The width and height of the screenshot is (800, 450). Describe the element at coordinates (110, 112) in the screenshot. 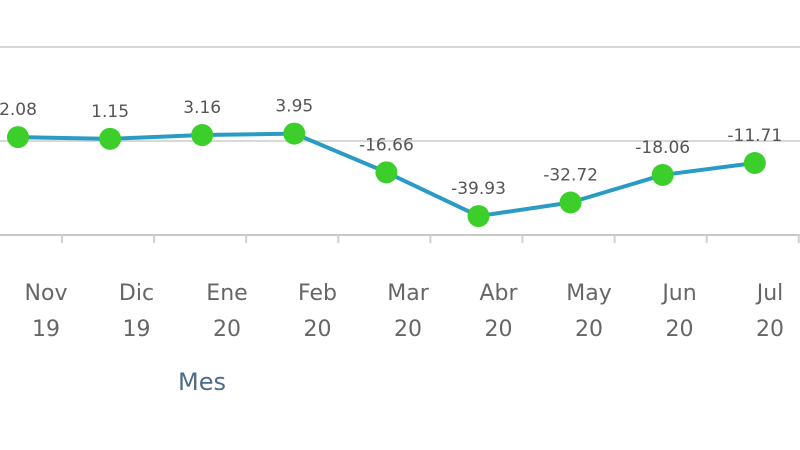

I see `data-label: 1.15` at that location.